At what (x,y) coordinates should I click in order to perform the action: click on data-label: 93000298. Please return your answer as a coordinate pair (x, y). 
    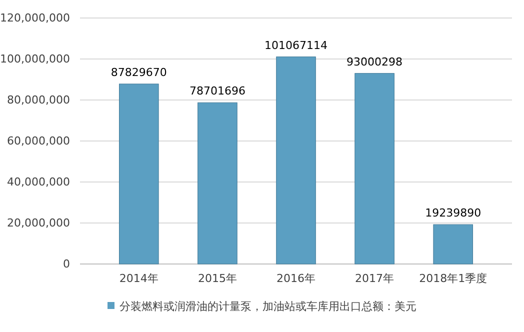
    Looking at the image, I should click on (374, 61).